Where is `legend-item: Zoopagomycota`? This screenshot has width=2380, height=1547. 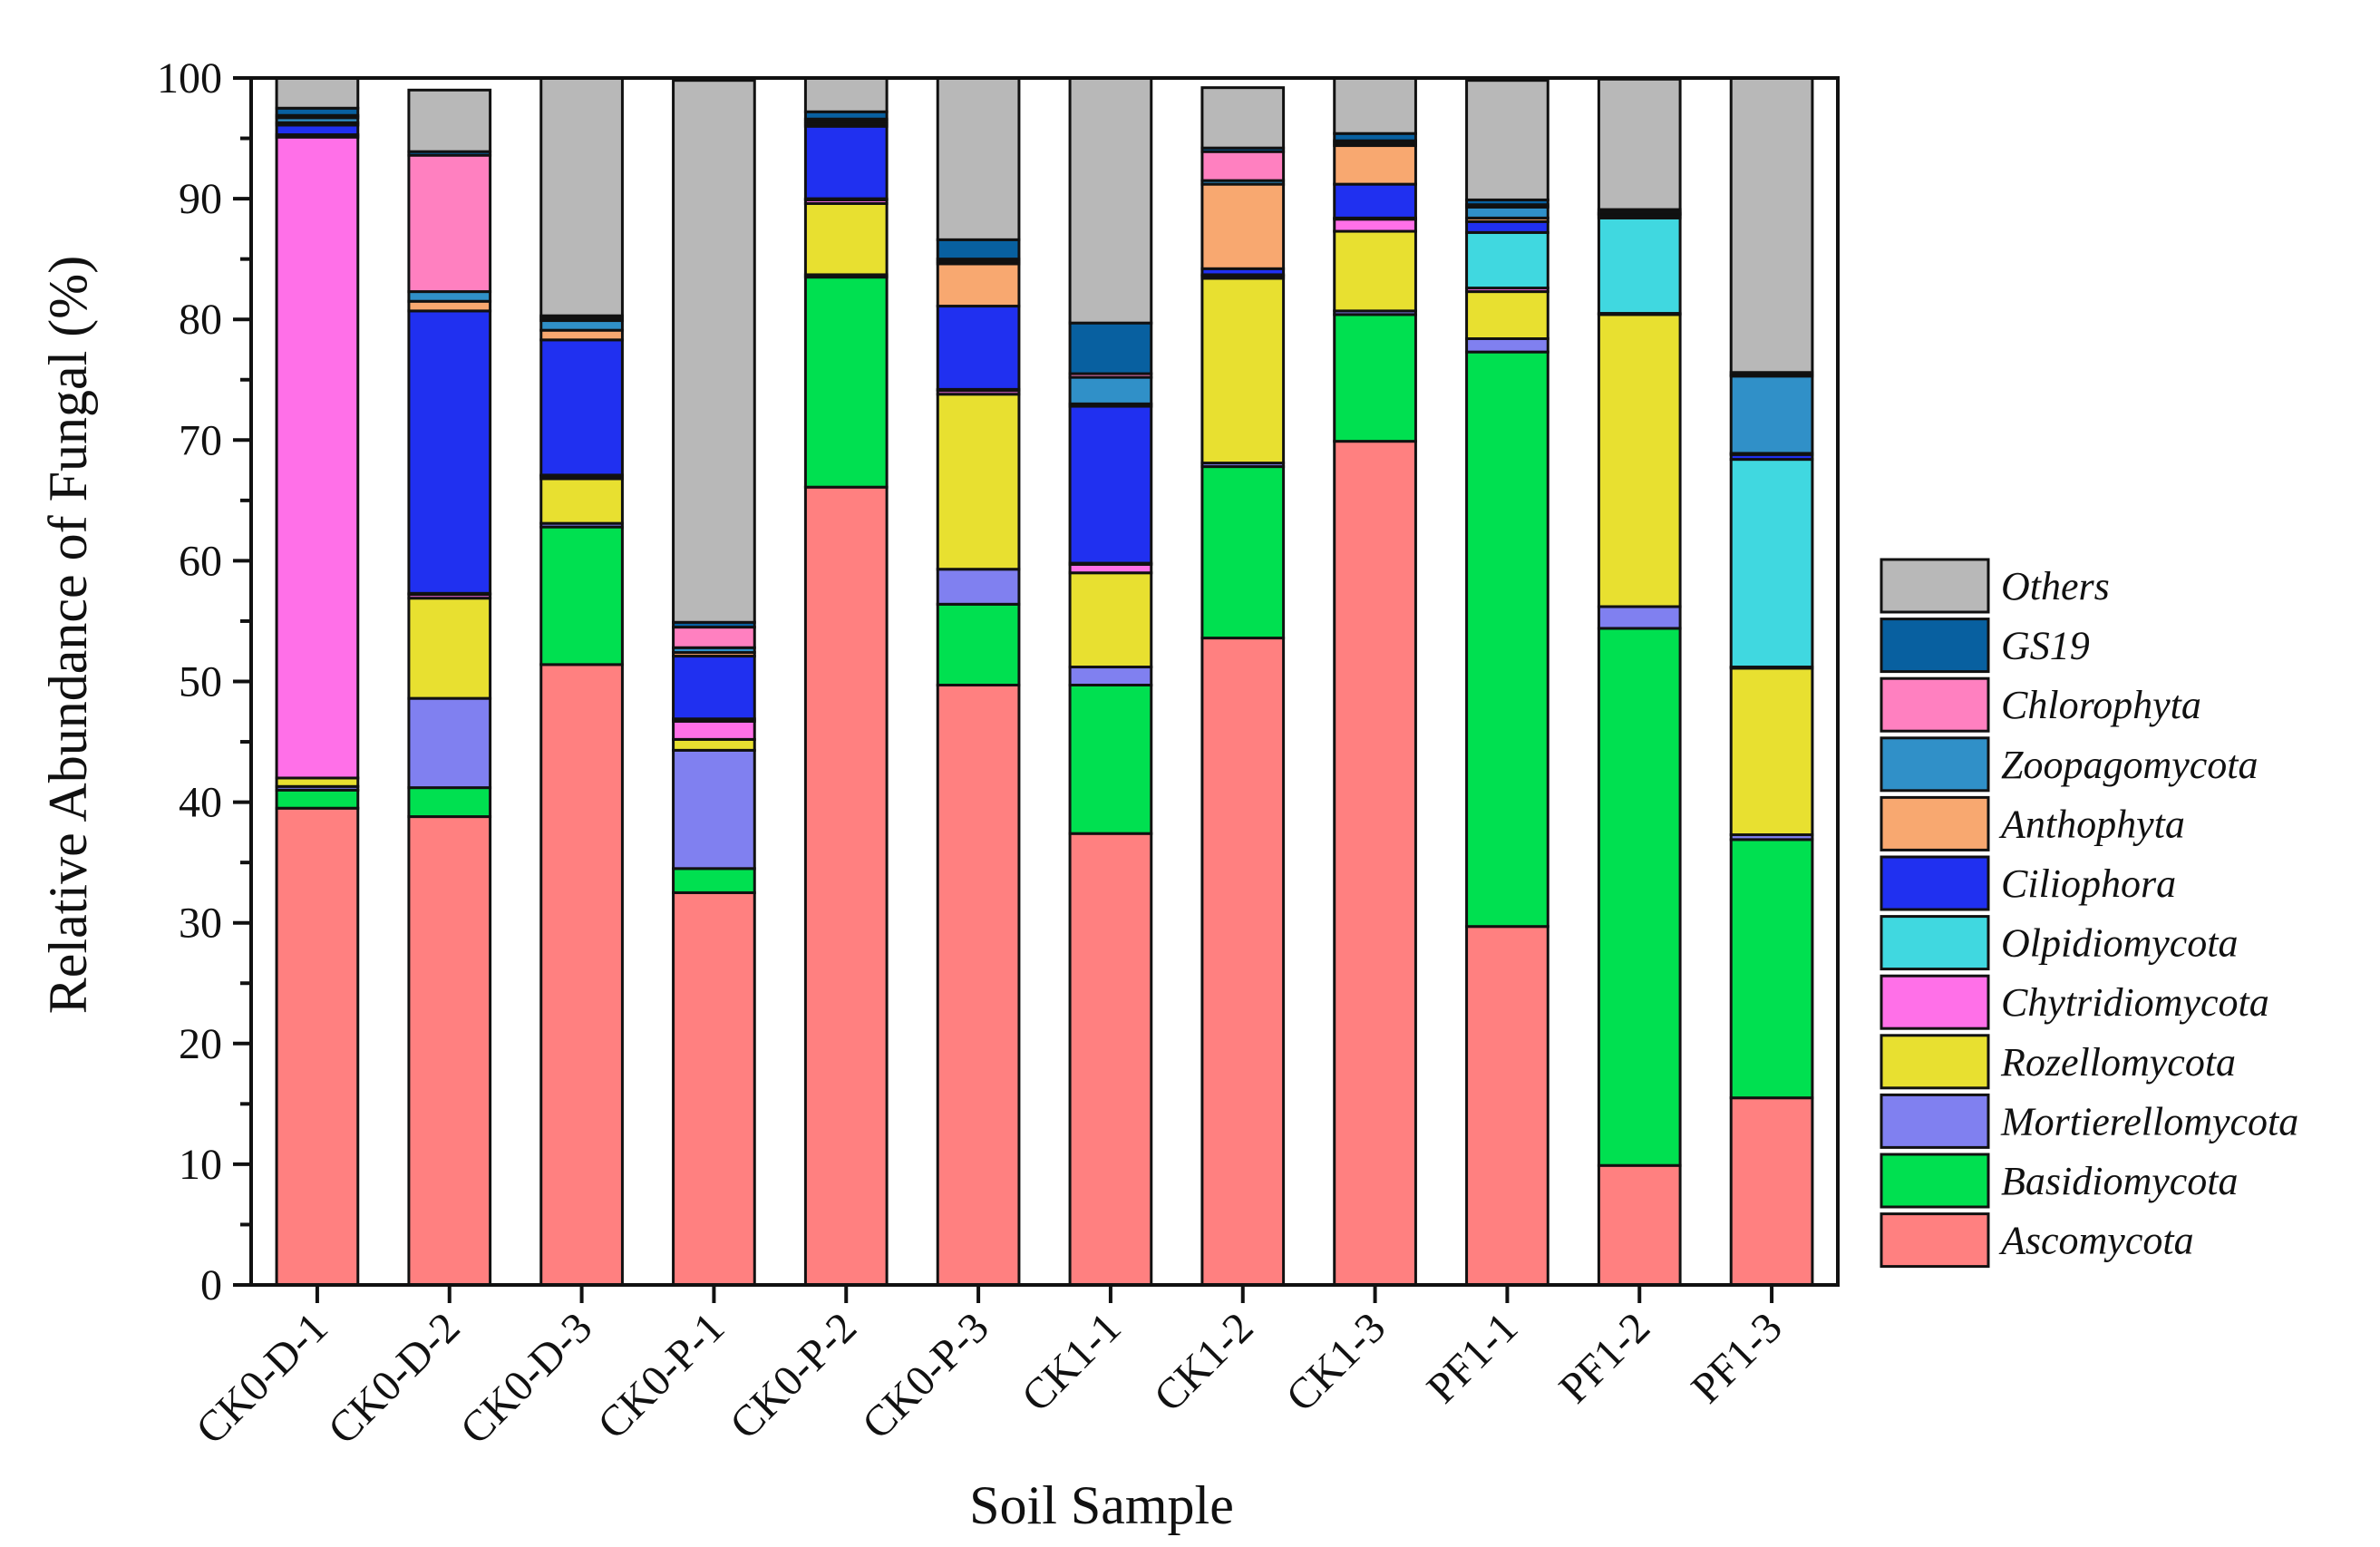 legend-item: Zoopagomycota is located at coordinates (2069, 765).